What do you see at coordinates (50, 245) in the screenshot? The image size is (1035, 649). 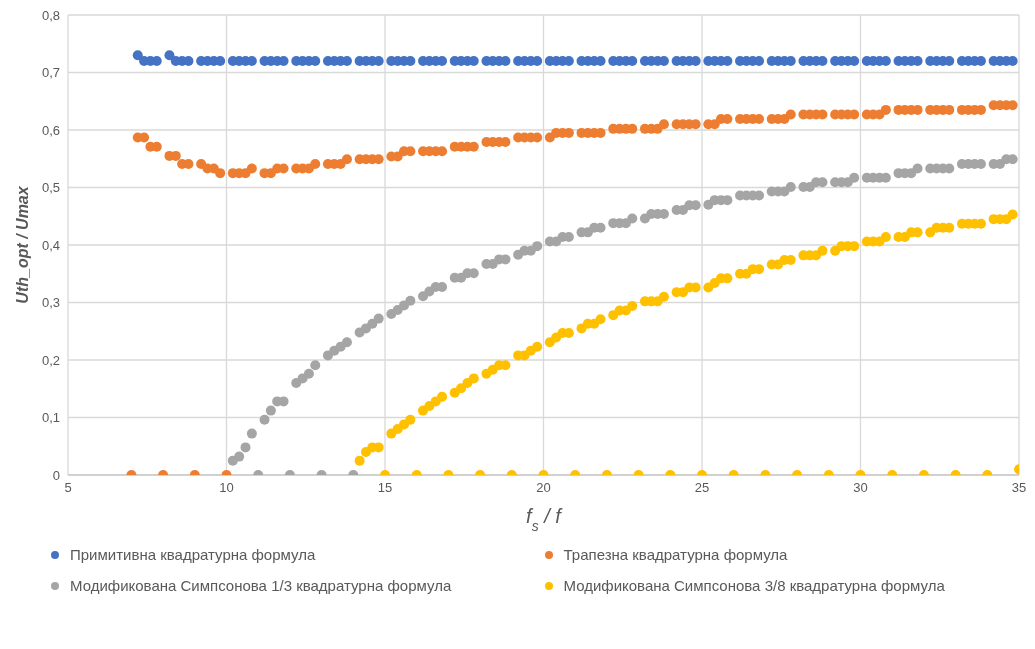 I see `y-tick-label: 0,4` at bounding box center [50, 245].